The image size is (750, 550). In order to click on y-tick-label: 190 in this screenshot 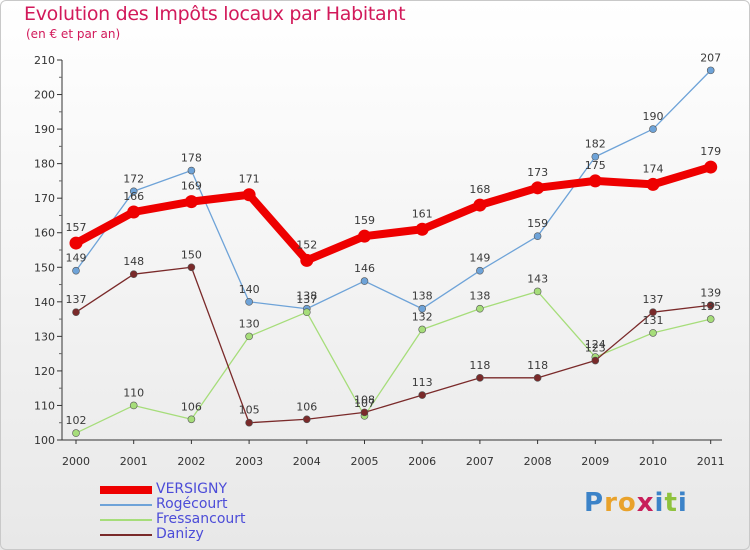, I will do `click(44, 129)`.